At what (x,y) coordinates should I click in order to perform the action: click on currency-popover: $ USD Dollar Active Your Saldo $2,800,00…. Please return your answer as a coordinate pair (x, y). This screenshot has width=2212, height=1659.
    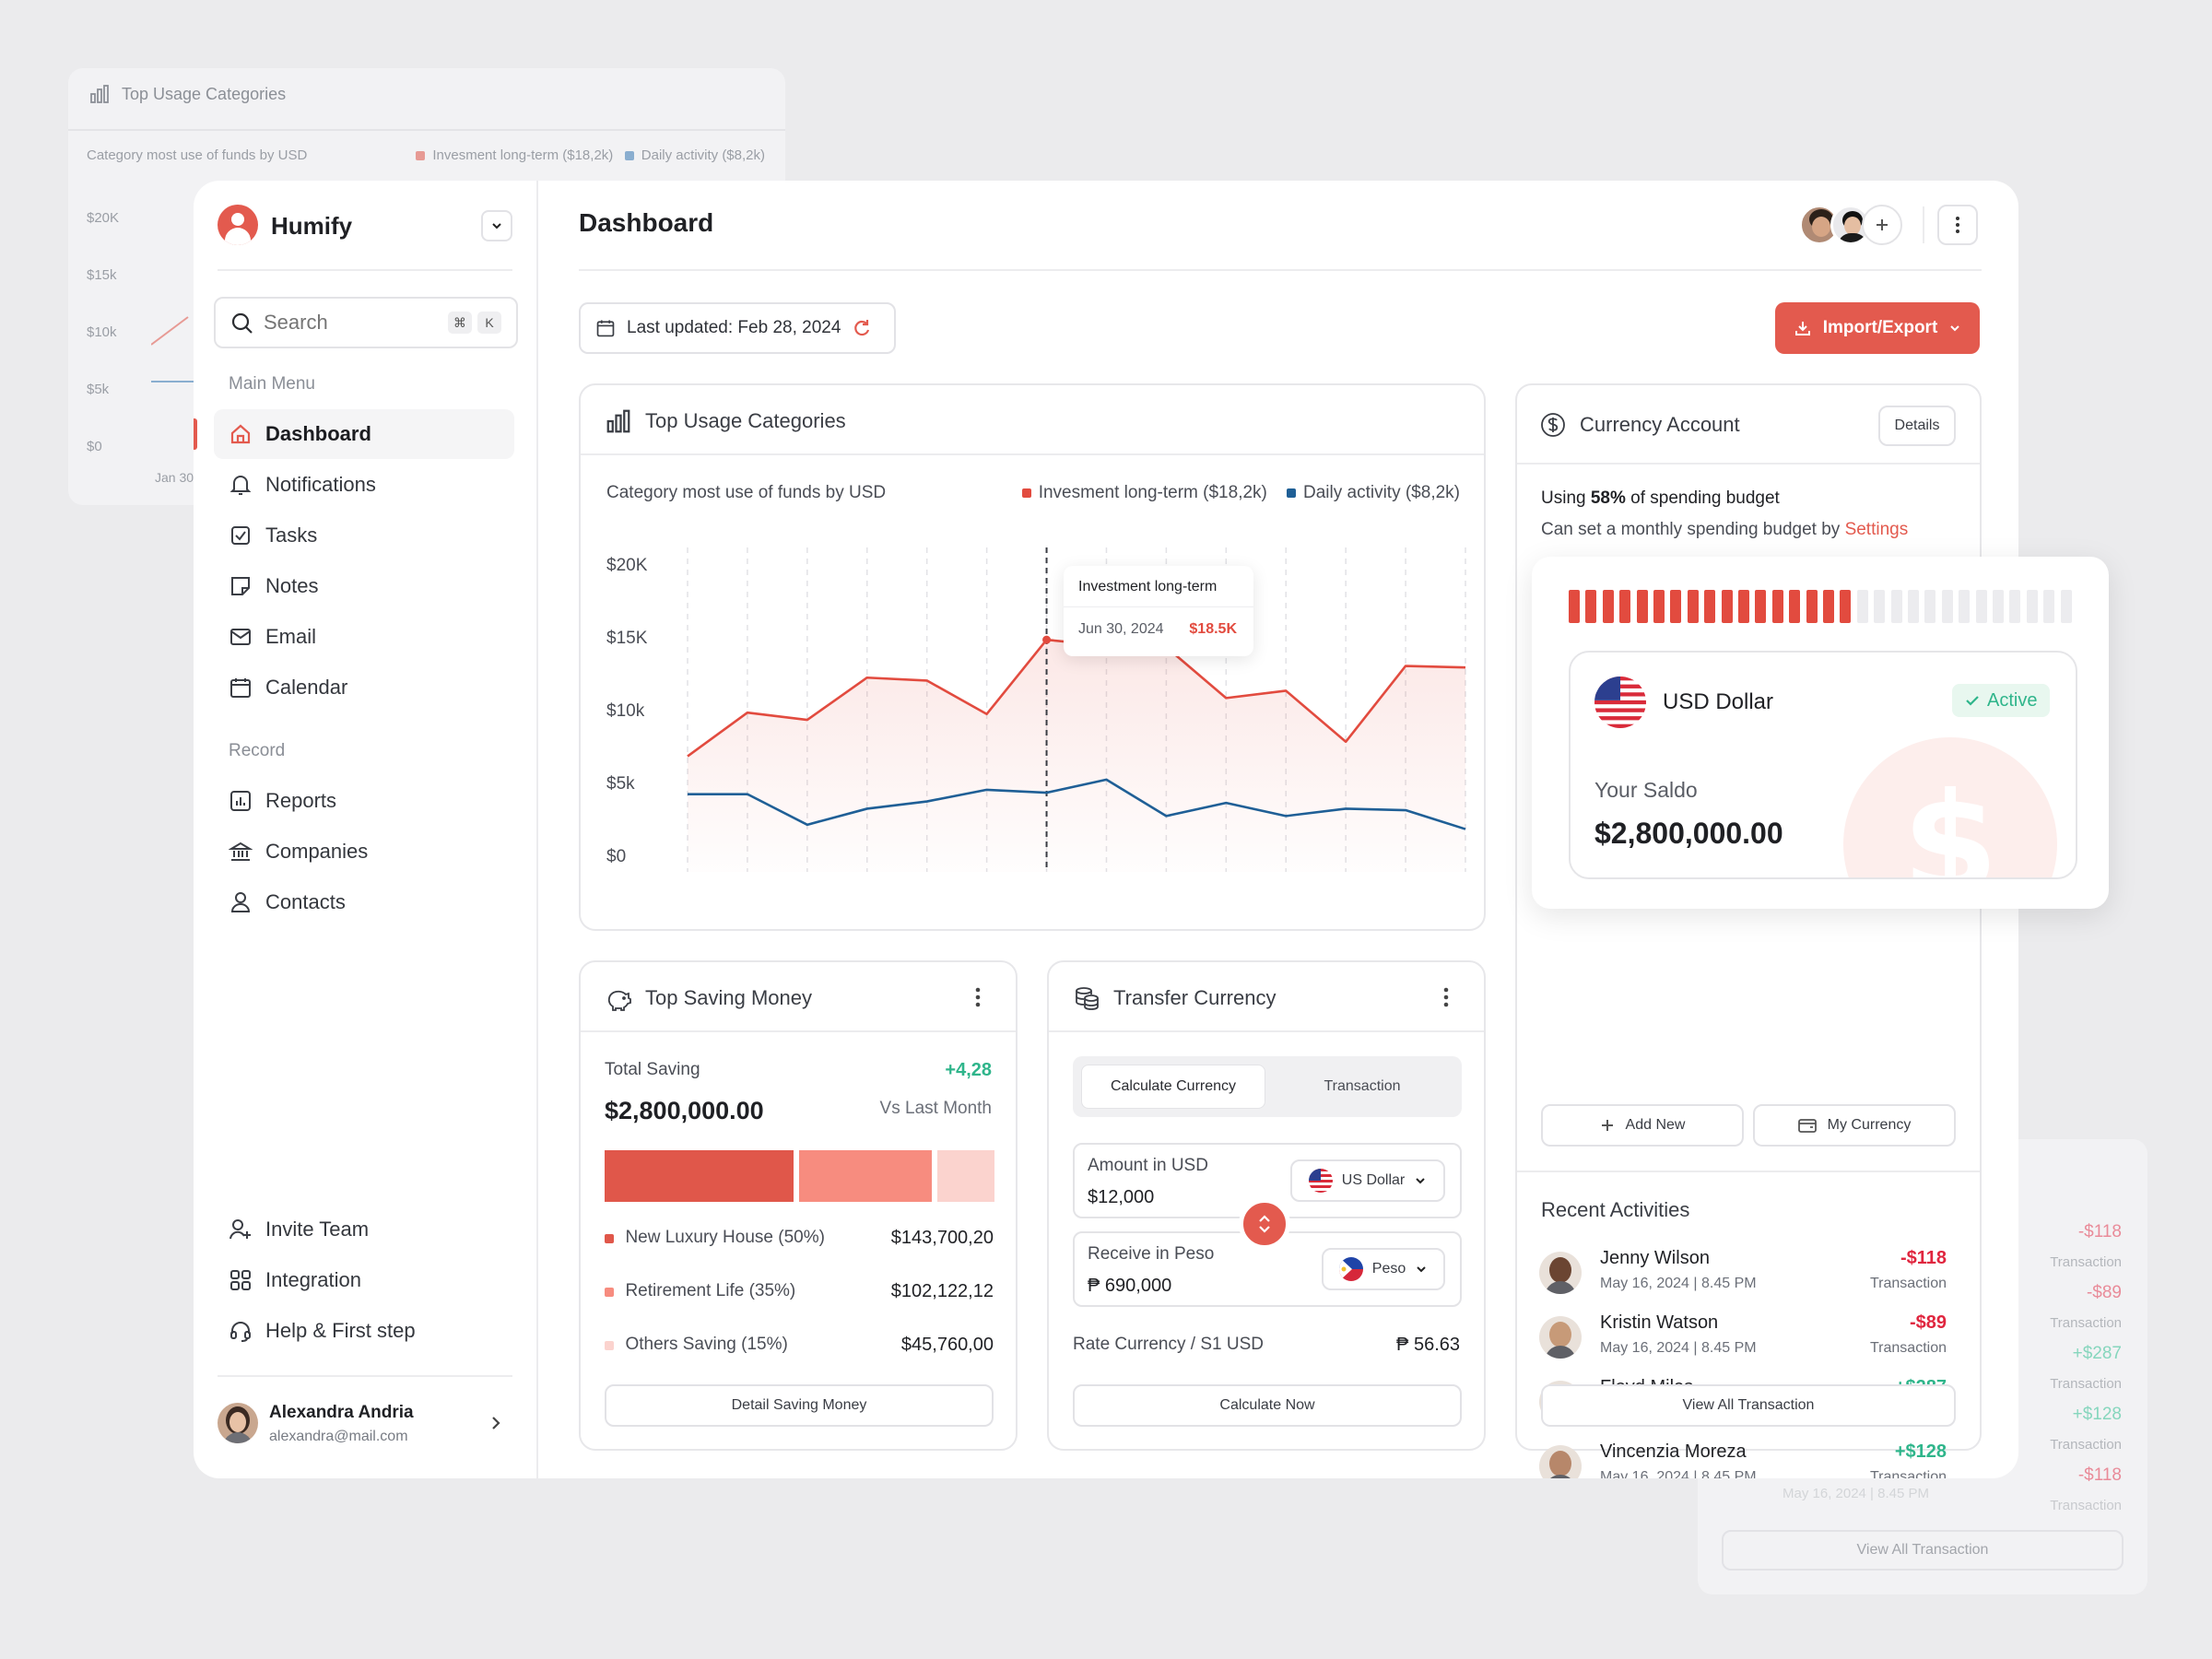
    Looking at the image, I should click on (1820, 733).